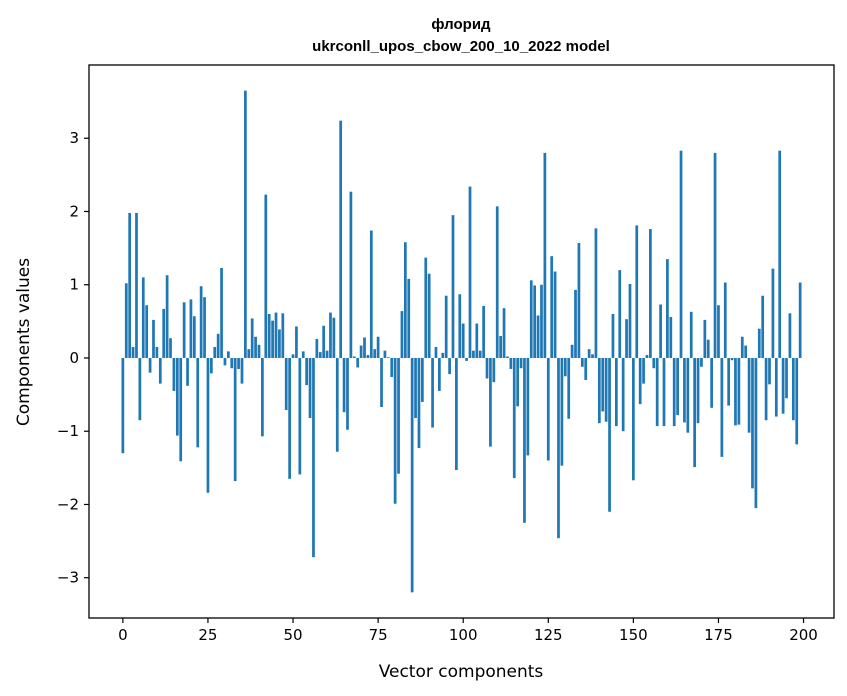 The image size is (847, 696). I want to click on x-tick-label: 175, so click(718, 635).